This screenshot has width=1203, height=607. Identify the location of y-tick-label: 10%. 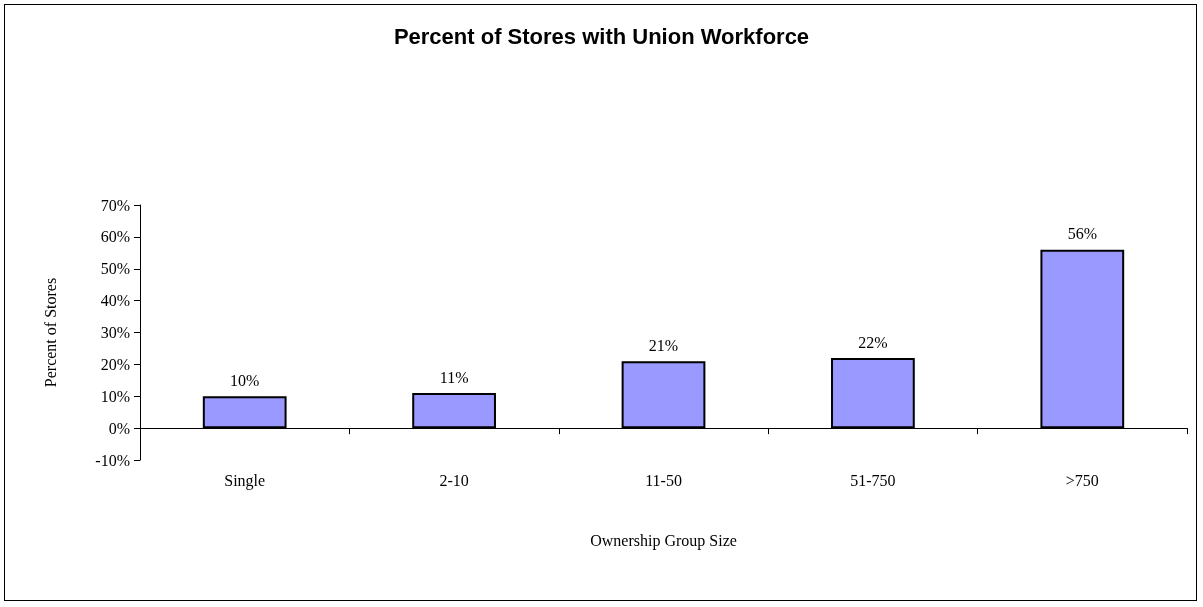
(115, 396).